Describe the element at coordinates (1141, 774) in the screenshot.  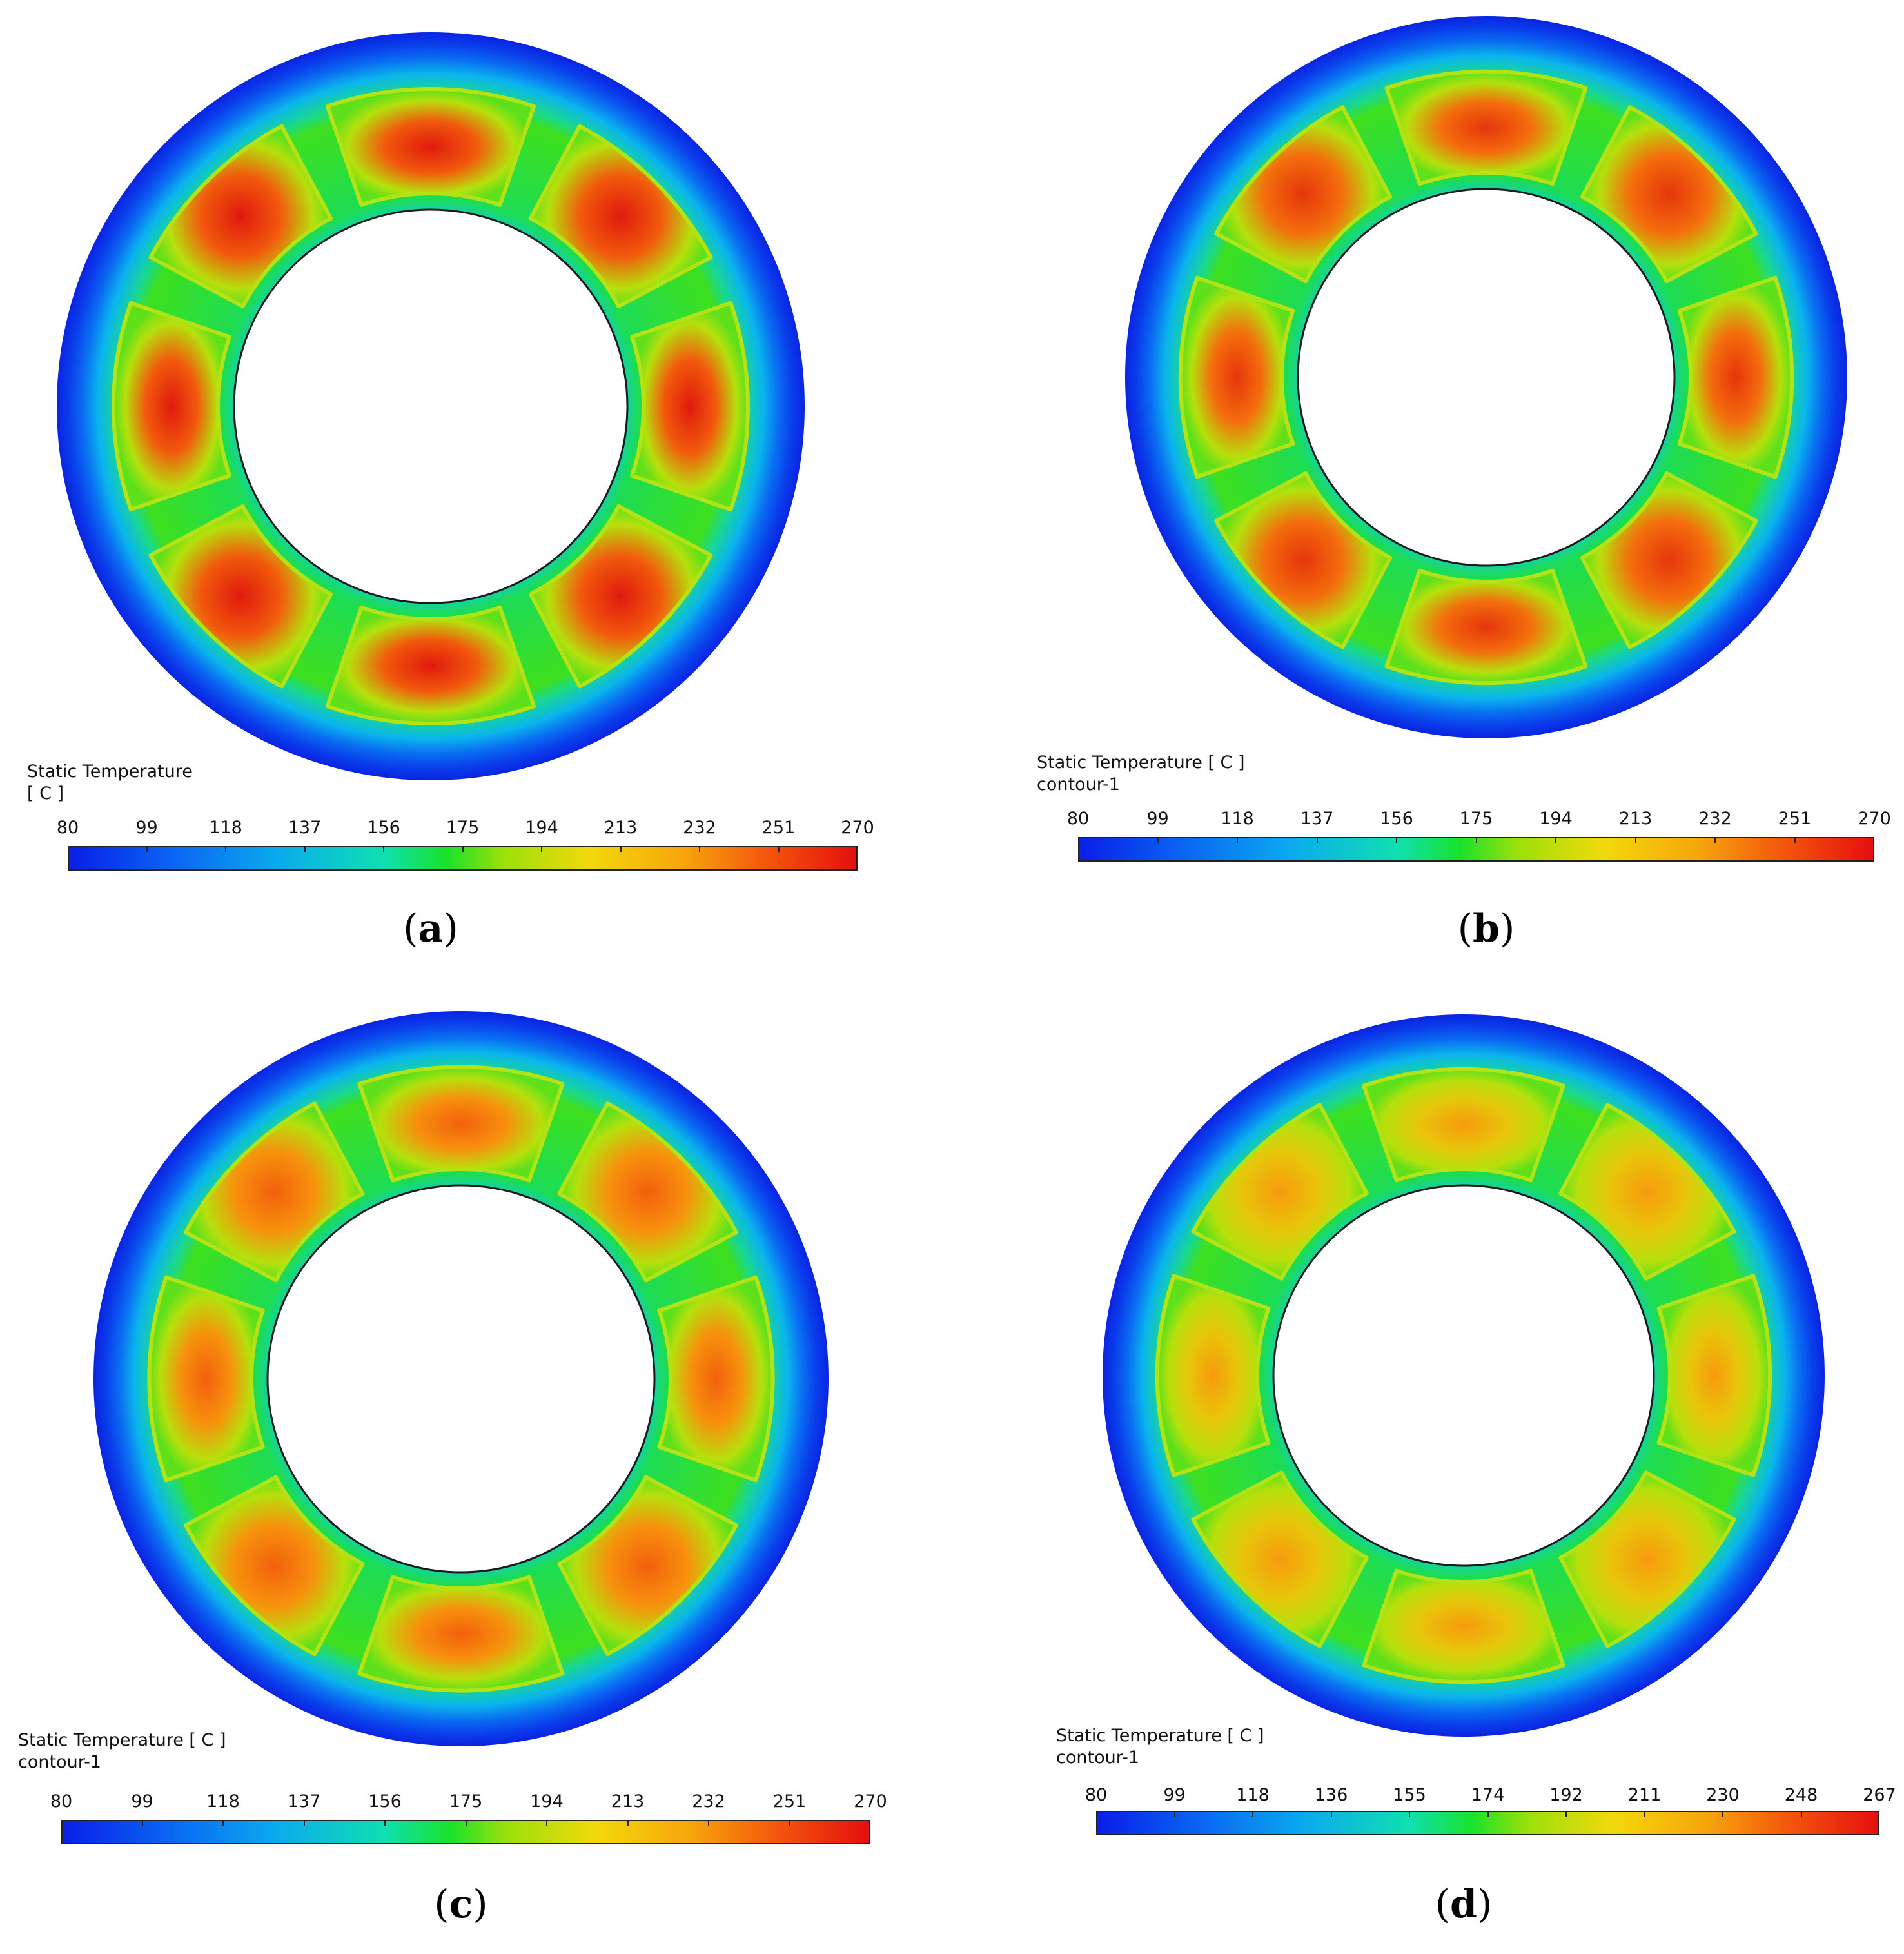
I see `legend-title-b: Static Temperature [ C ] contour-1` at that location.